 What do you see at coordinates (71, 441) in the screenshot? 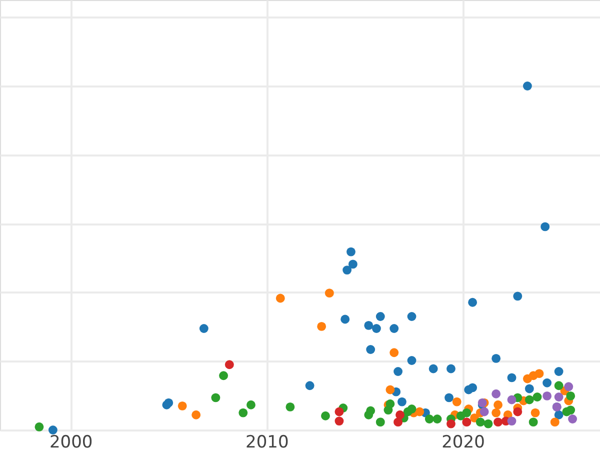
I see `x-tick-label: 2000` at bounding box center [71, 441].